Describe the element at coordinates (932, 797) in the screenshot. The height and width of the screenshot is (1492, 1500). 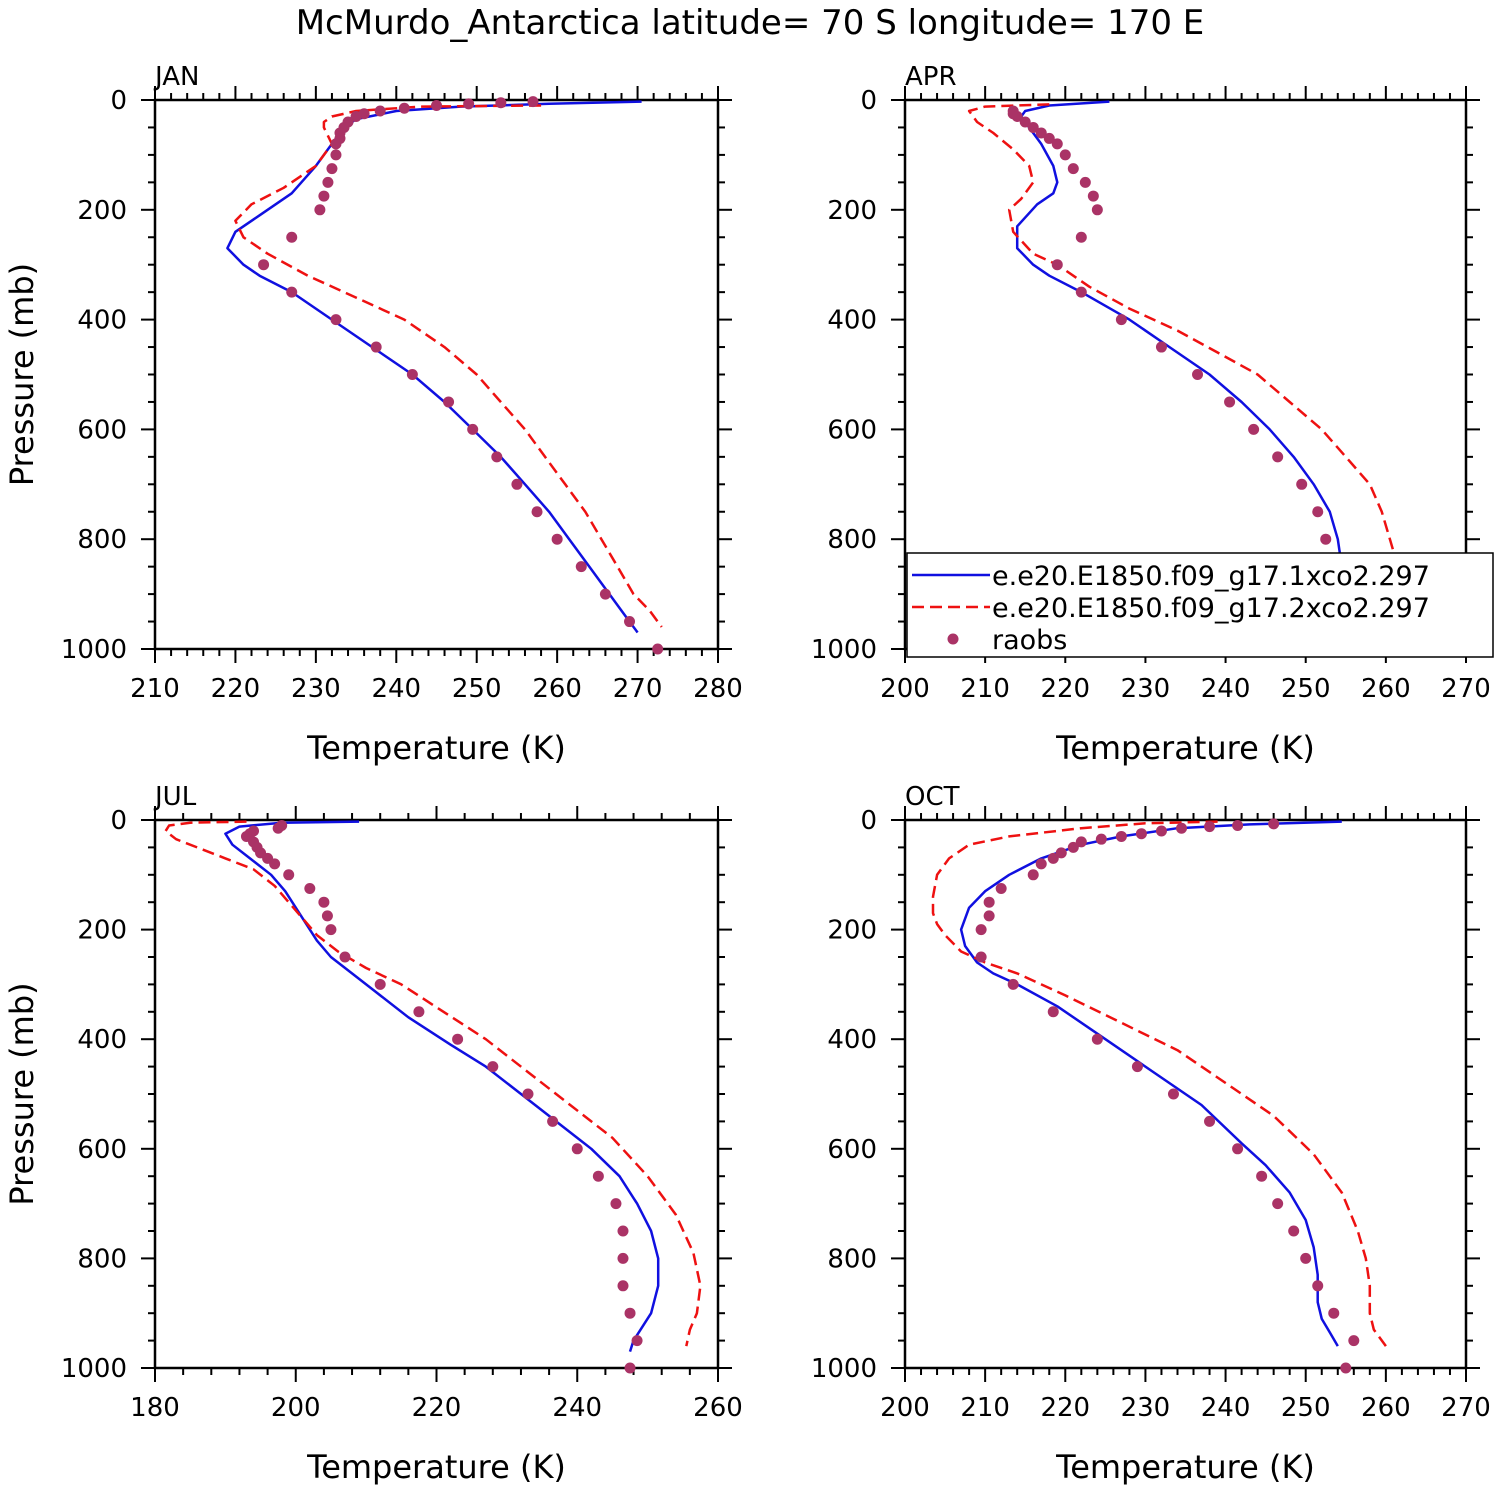
I see `panel-label: OCT` at that location.